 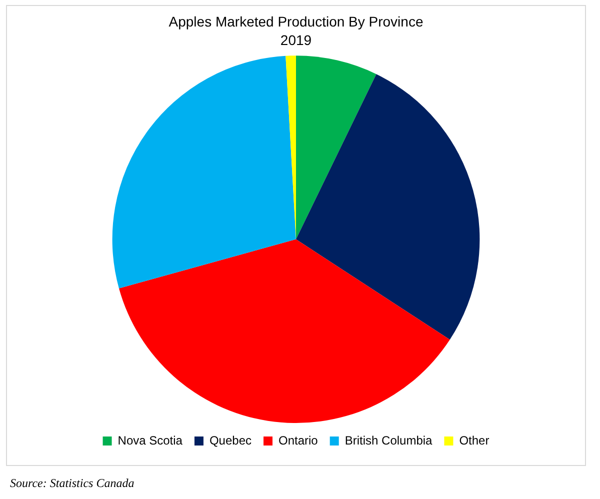 What do you see at coordinates (150, 440) in the screenshot?
I see `legend-label: Nova Scotia` at bounding box center [150, 440].